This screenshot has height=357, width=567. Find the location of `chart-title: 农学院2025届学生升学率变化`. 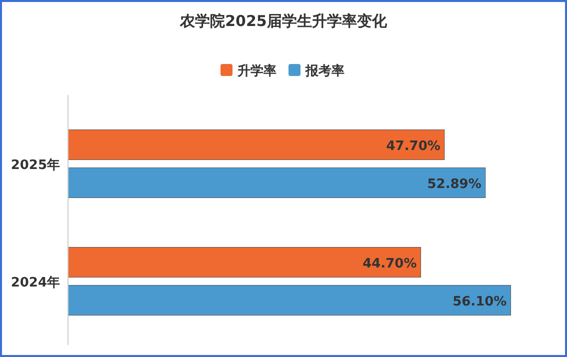

chart-title: 农学院2025届学生升学率变化 is located at coordinates (283, 21).